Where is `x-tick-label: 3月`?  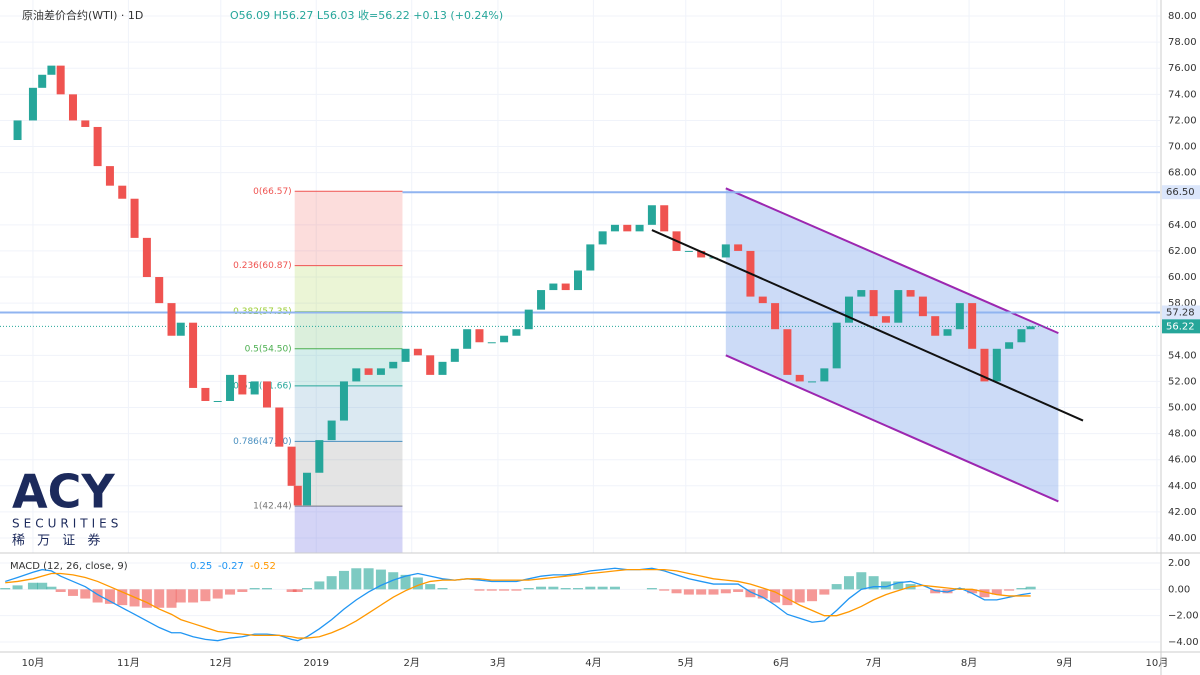
x-tick-label: 3月 is located at coordinates (498, 663).